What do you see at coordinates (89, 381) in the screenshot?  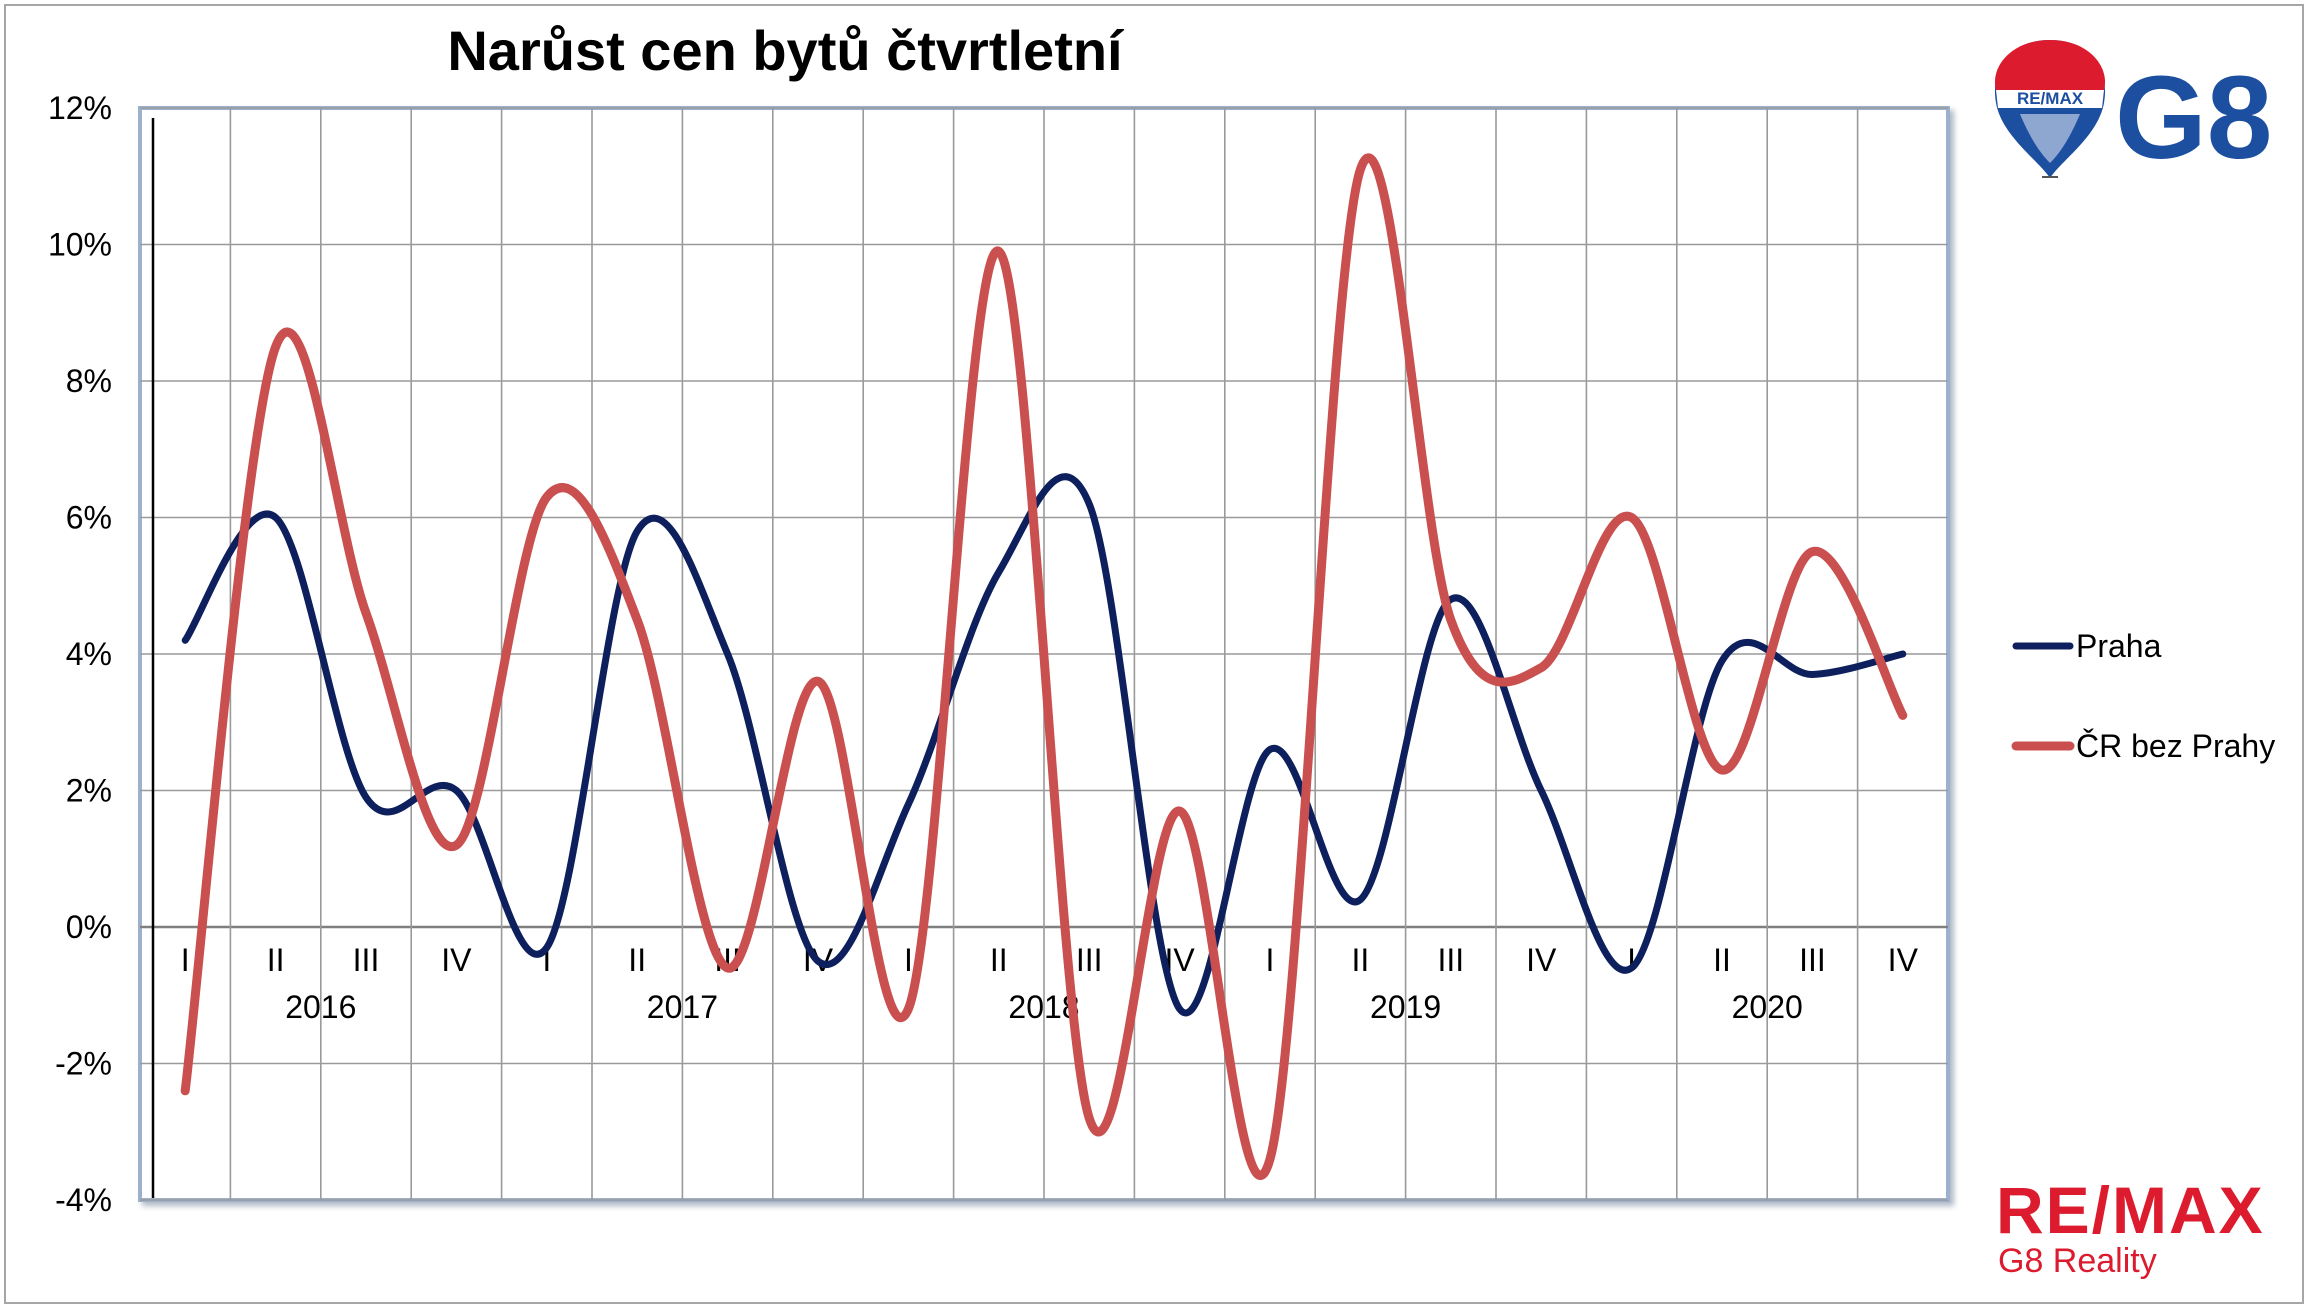 I see `y-tick-label: 8%` at bounding box center [89, 381].